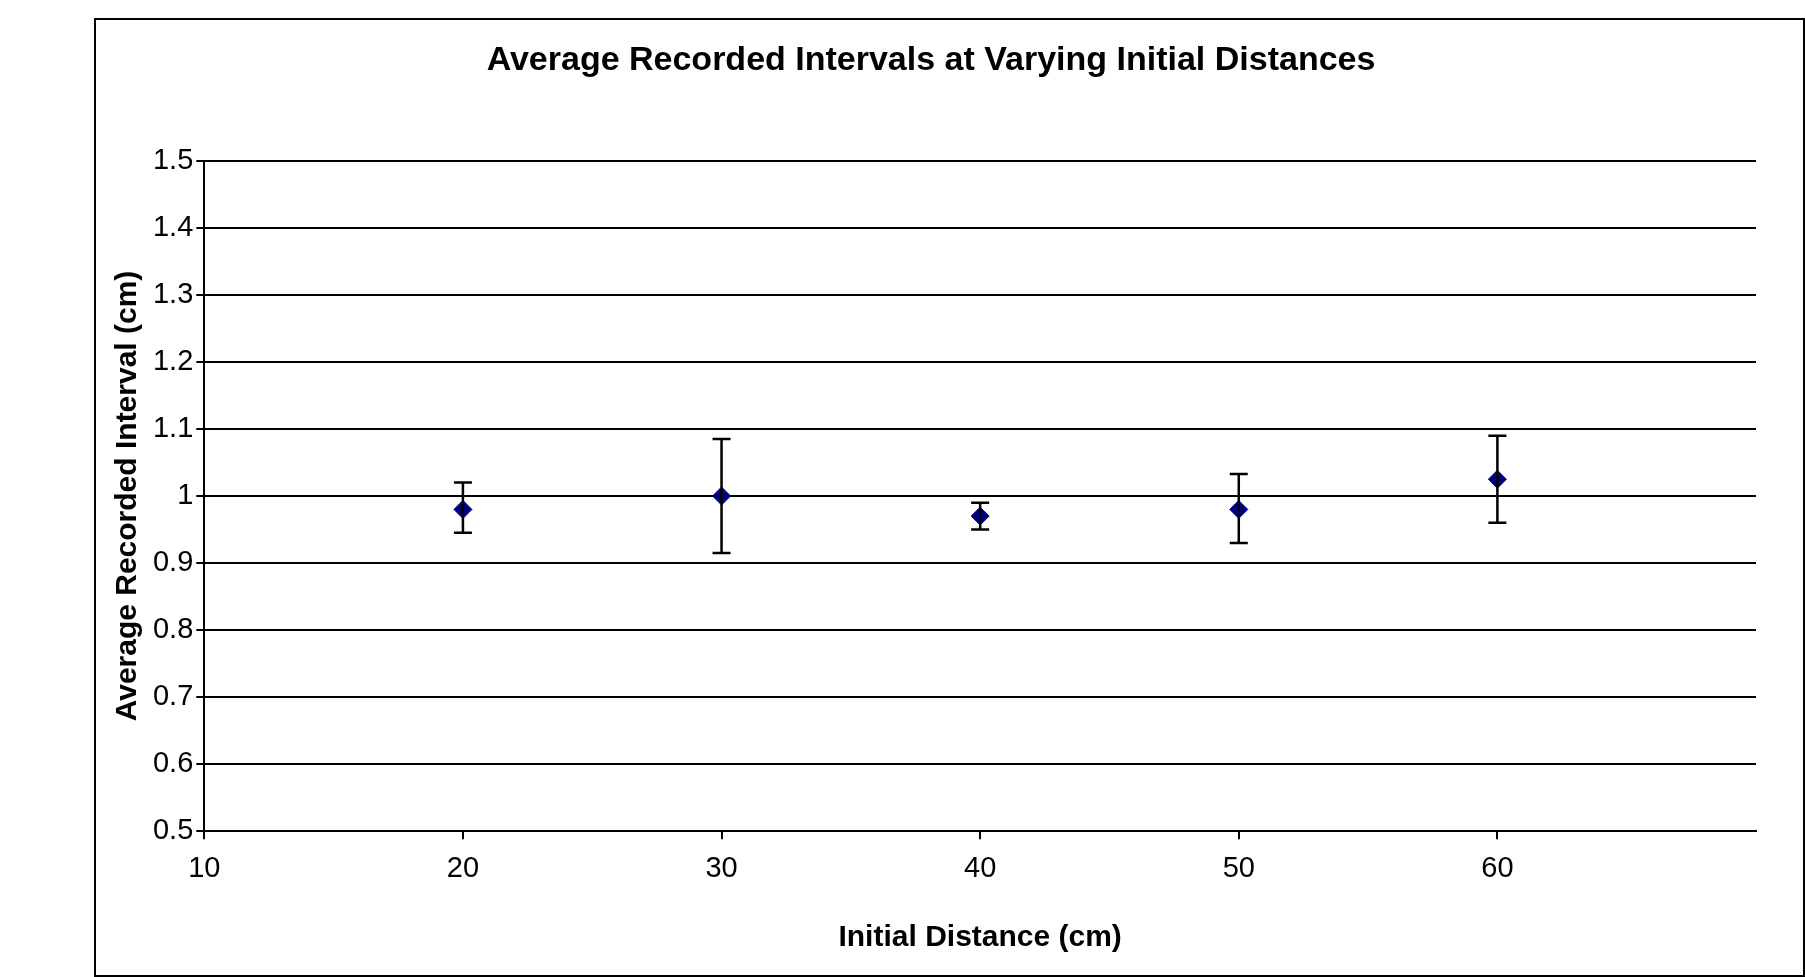 This screenshot has height=977, width=1805. Describe the element at coordinates (173, 762) in the screenshot. I see `y-tick-label: 0.6` at that location.